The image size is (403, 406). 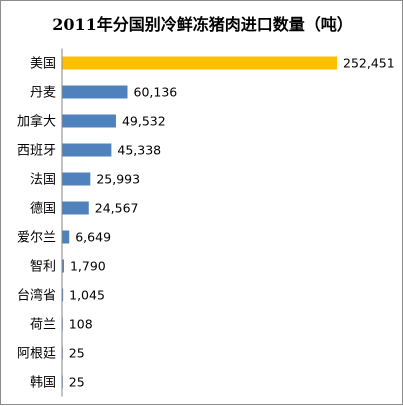 I want to click on category-label-6: 爱尔兰, so click(x=36, y=238).